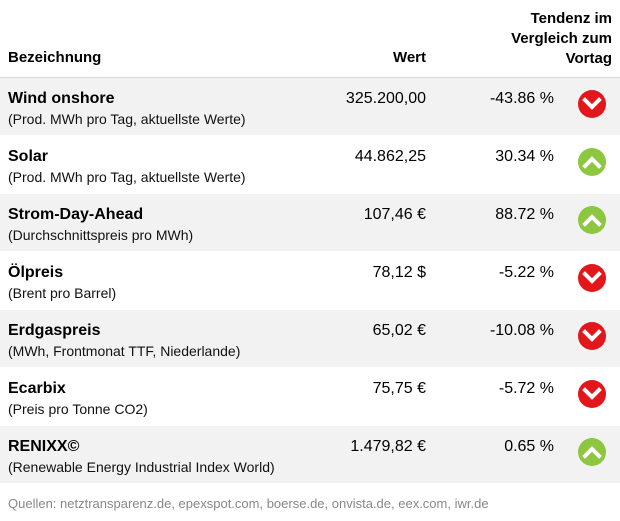  I want to click on row-change: 88.72 %, so click(524, 214).